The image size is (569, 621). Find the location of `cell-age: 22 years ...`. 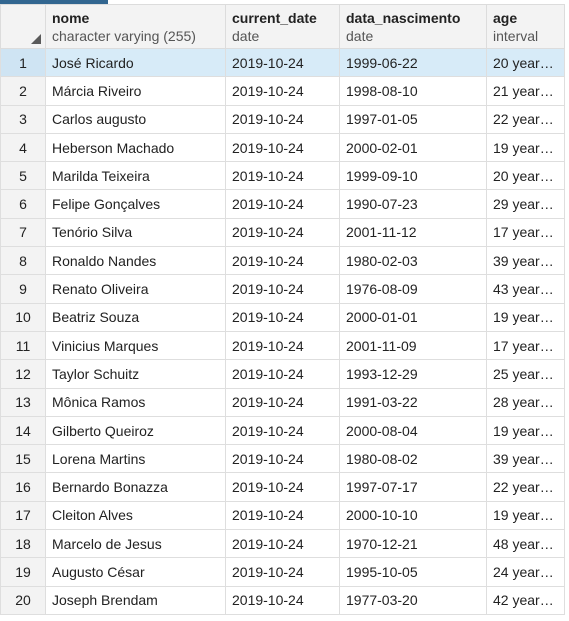

cell-age: 22 years ... is located at coordinates (525, 119).